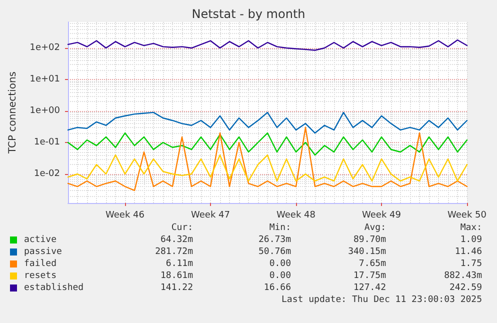 Image resolution: width=497 pixels, height=323 pixels. I want to click on text: 16.66, so click(277, 288).